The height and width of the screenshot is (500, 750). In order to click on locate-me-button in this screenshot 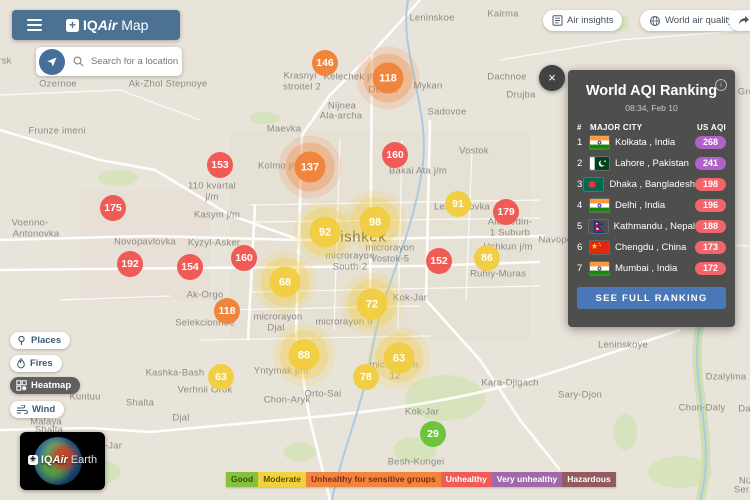, I will do `click(52, 61)`.